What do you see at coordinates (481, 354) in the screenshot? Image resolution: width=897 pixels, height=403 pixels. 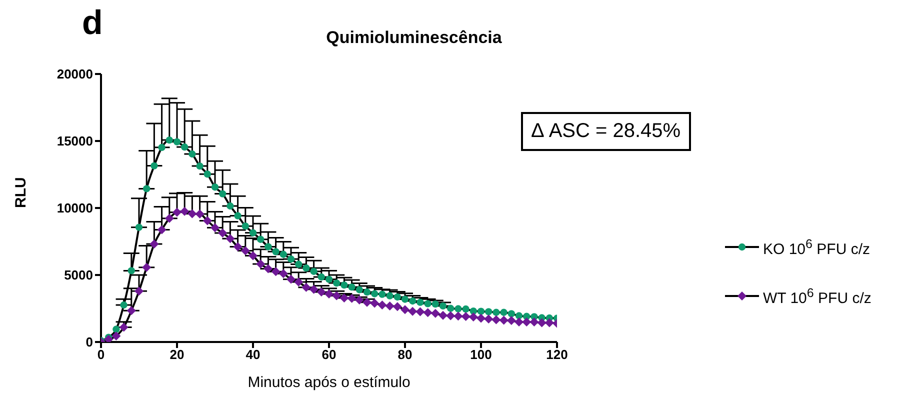 I see `x-tick-label: 100` at bounding box center [481, 354].